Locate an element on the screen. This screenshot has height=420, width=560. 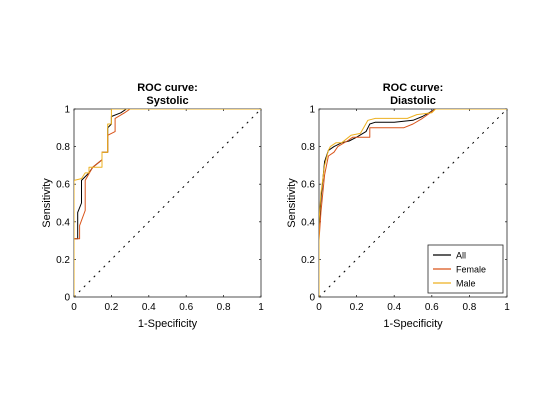
legend-label: All is located at coordinates (461, 256).